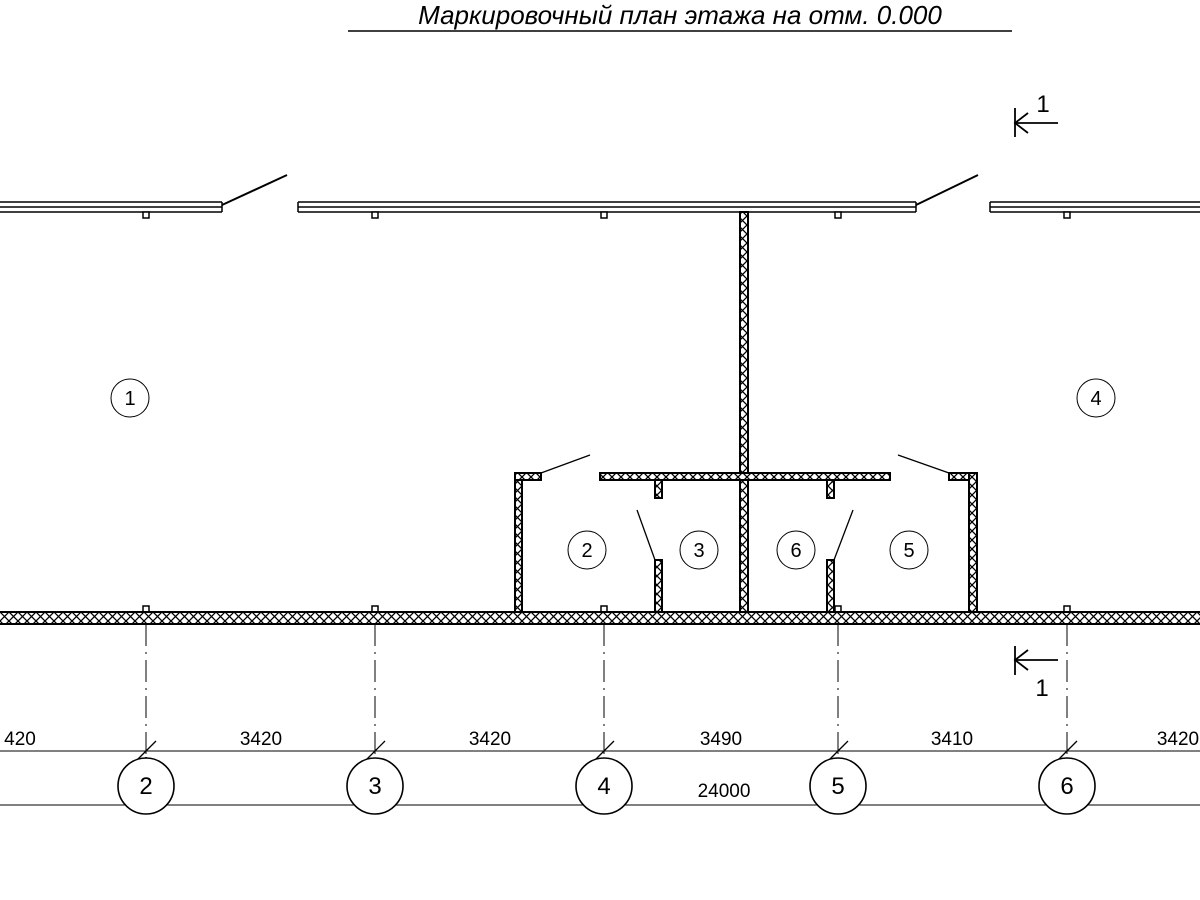 This screenshot has width=1200, height=900. Describe the element at coordinates (1095, 399) in the screenshot. I see `room-label: 4` at that location.